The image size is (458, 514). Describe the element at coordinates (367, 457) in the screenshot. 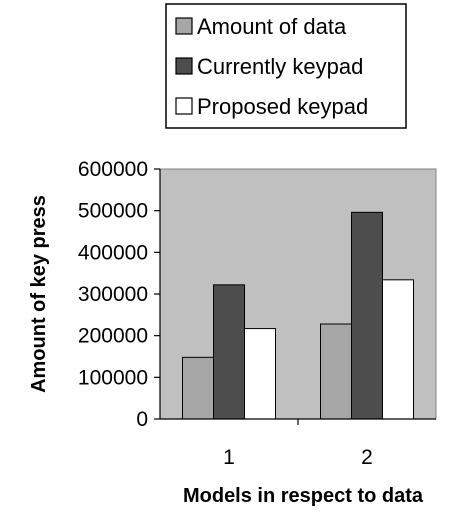

I see `x-tick-label: 2` at that location.